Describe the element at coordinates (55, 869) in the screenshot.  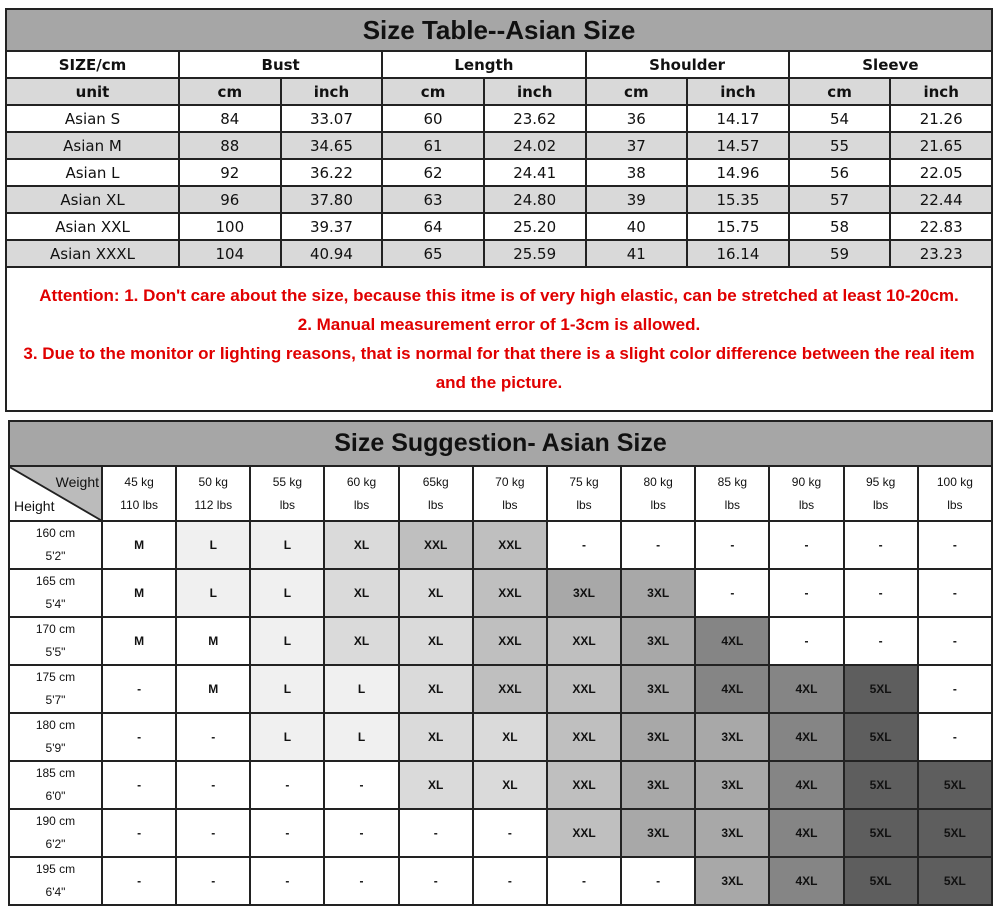
I see `height-cm: 195 cm` at that location.